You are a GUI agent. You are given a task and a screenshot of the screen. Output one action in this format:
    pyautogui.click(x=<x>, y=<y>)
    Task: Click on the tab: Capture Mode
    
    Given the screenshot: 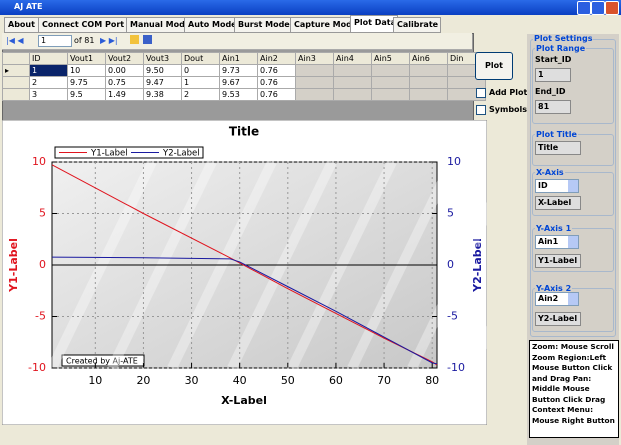 What is the action you would take?
    pyautogui.click(x=323, y=25)
    